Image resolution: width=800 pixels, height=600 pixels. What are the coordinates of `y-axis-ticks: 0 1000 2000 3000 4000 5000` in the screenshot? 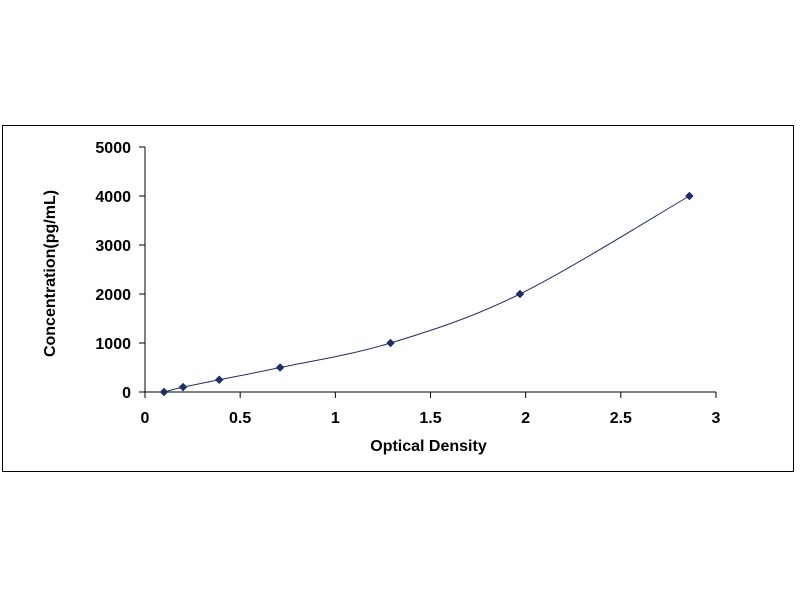 It's located at (120, 271).